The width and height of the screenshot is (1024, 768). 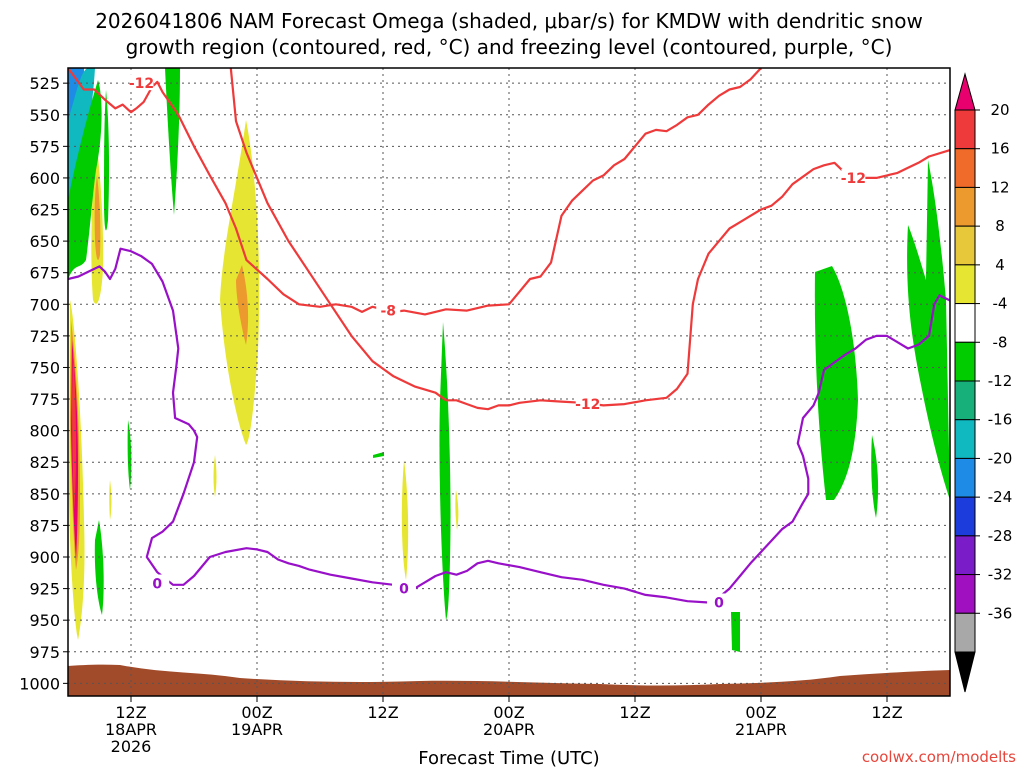 I want to click on y-tick-label: 975, so click(x=44, y=652).